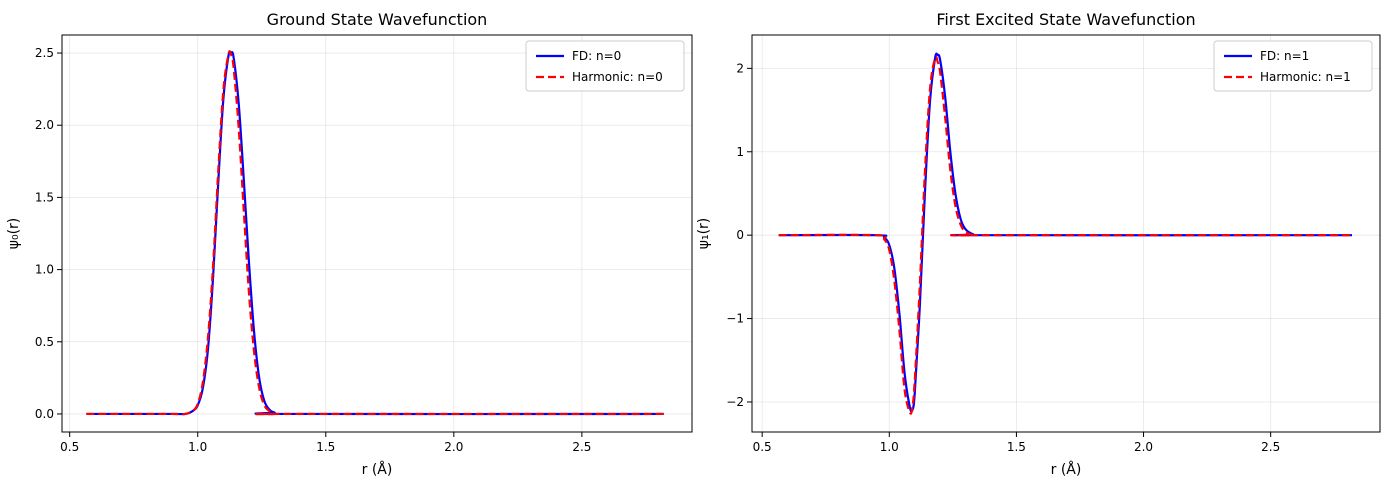 Image resolution: width=1389 pixels, height=490 pixels. What do you see at coordinates (44, 197) in the screenshot?
I see `y-tick-label: 1.5` at bounding box center [44, 197].